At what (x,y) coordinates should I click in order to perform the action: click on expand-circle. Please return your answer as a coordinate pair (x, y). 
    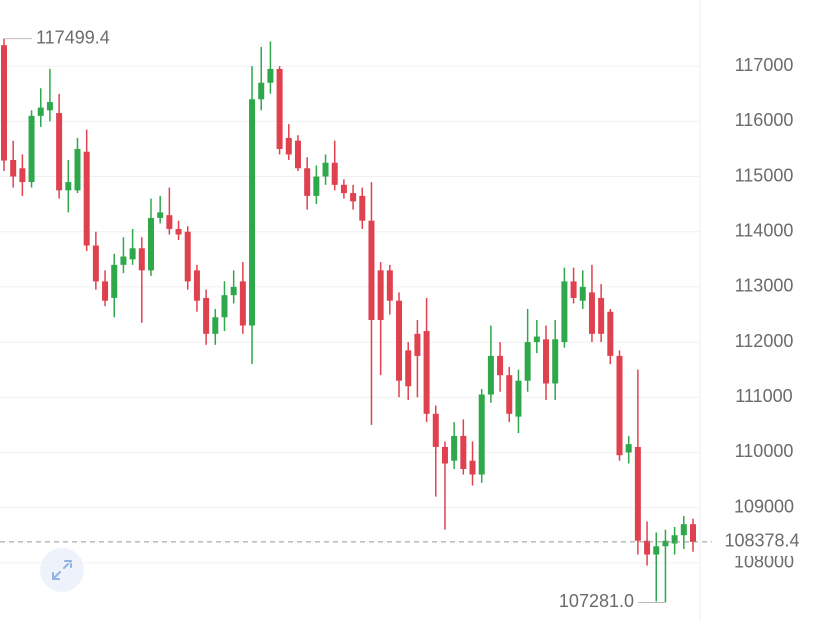
    Looking at the image, I should click on (62, 570).